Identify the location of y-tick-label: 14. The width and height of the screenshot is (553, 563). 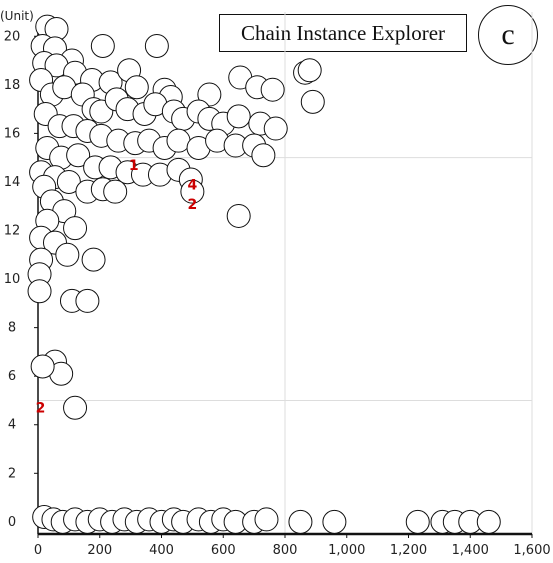
(12, 182).